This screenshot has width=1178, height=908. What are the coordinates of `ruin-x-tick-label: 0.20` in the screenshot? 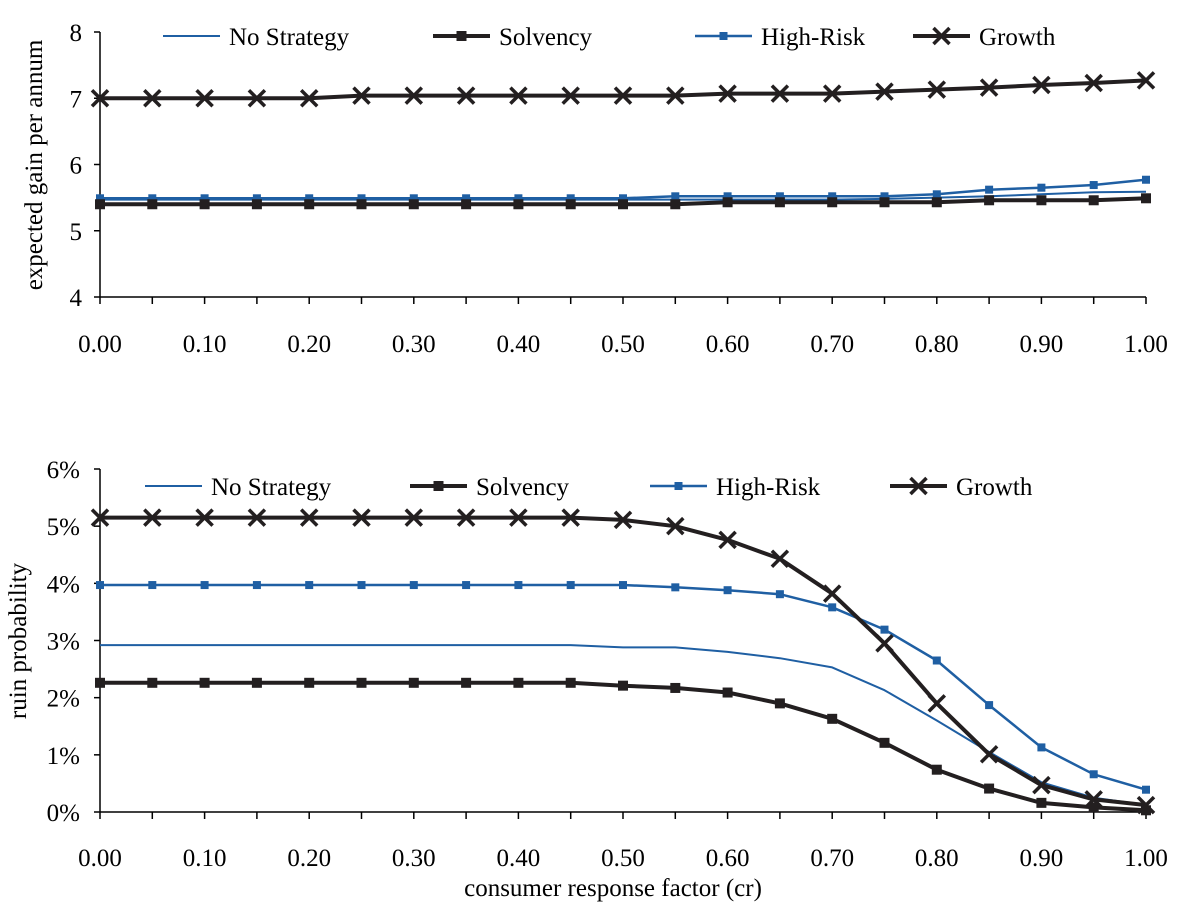 It's located at (309, 858).